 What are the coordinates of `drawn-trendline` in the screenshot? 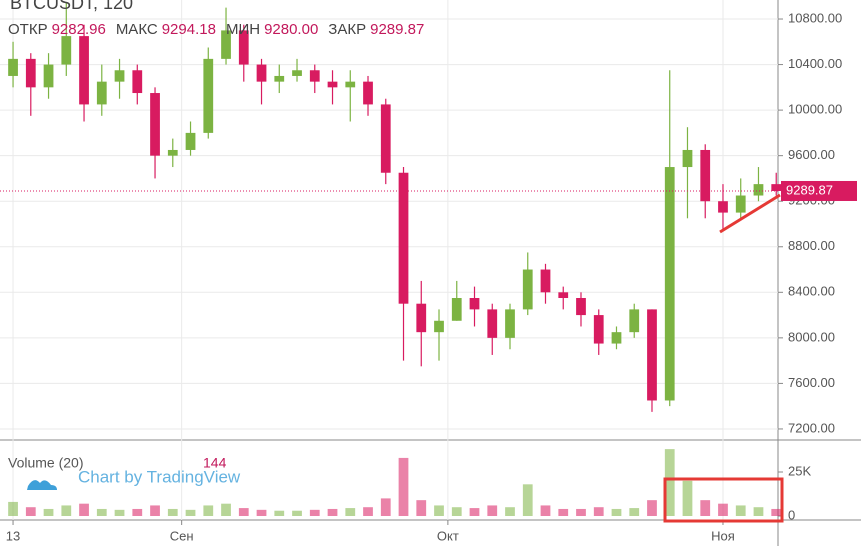 It's located at (750, 213).